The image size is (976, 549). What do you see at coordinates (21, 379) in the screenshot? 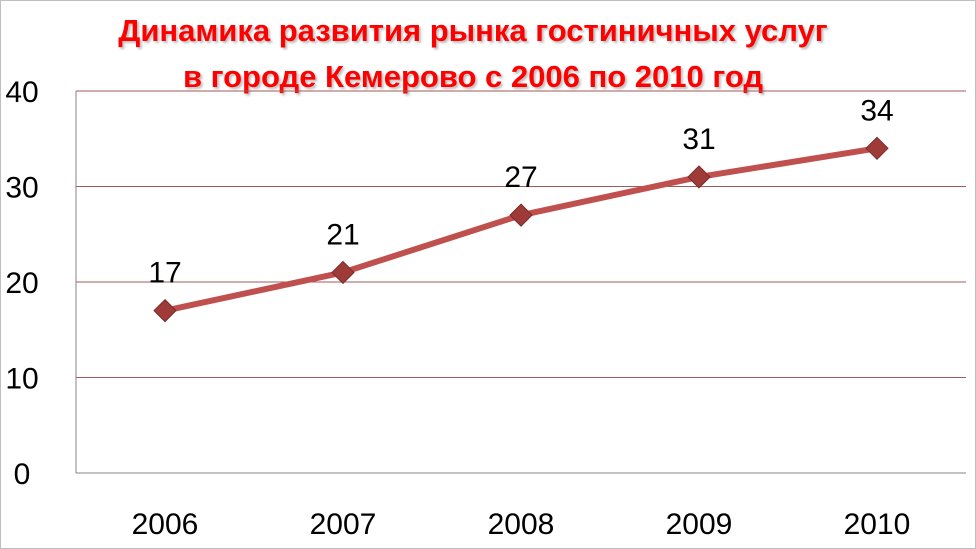
I see `y-tick-label: 10` at bounding box center [21, 379].